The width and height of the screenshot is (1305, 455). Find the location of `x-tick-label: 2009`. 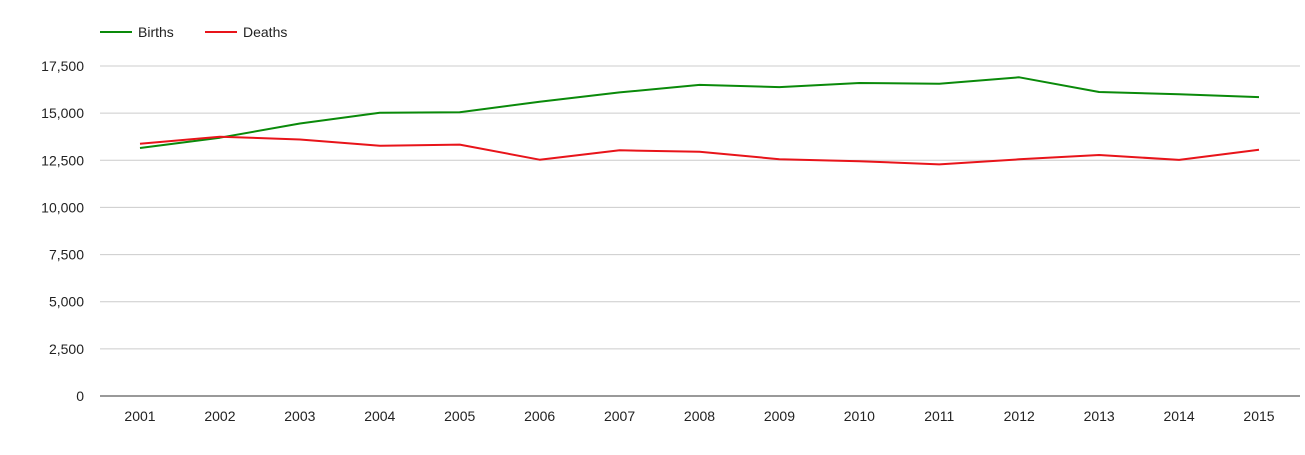

x-tick-label: 2009 is located at coordinates (779, 416).